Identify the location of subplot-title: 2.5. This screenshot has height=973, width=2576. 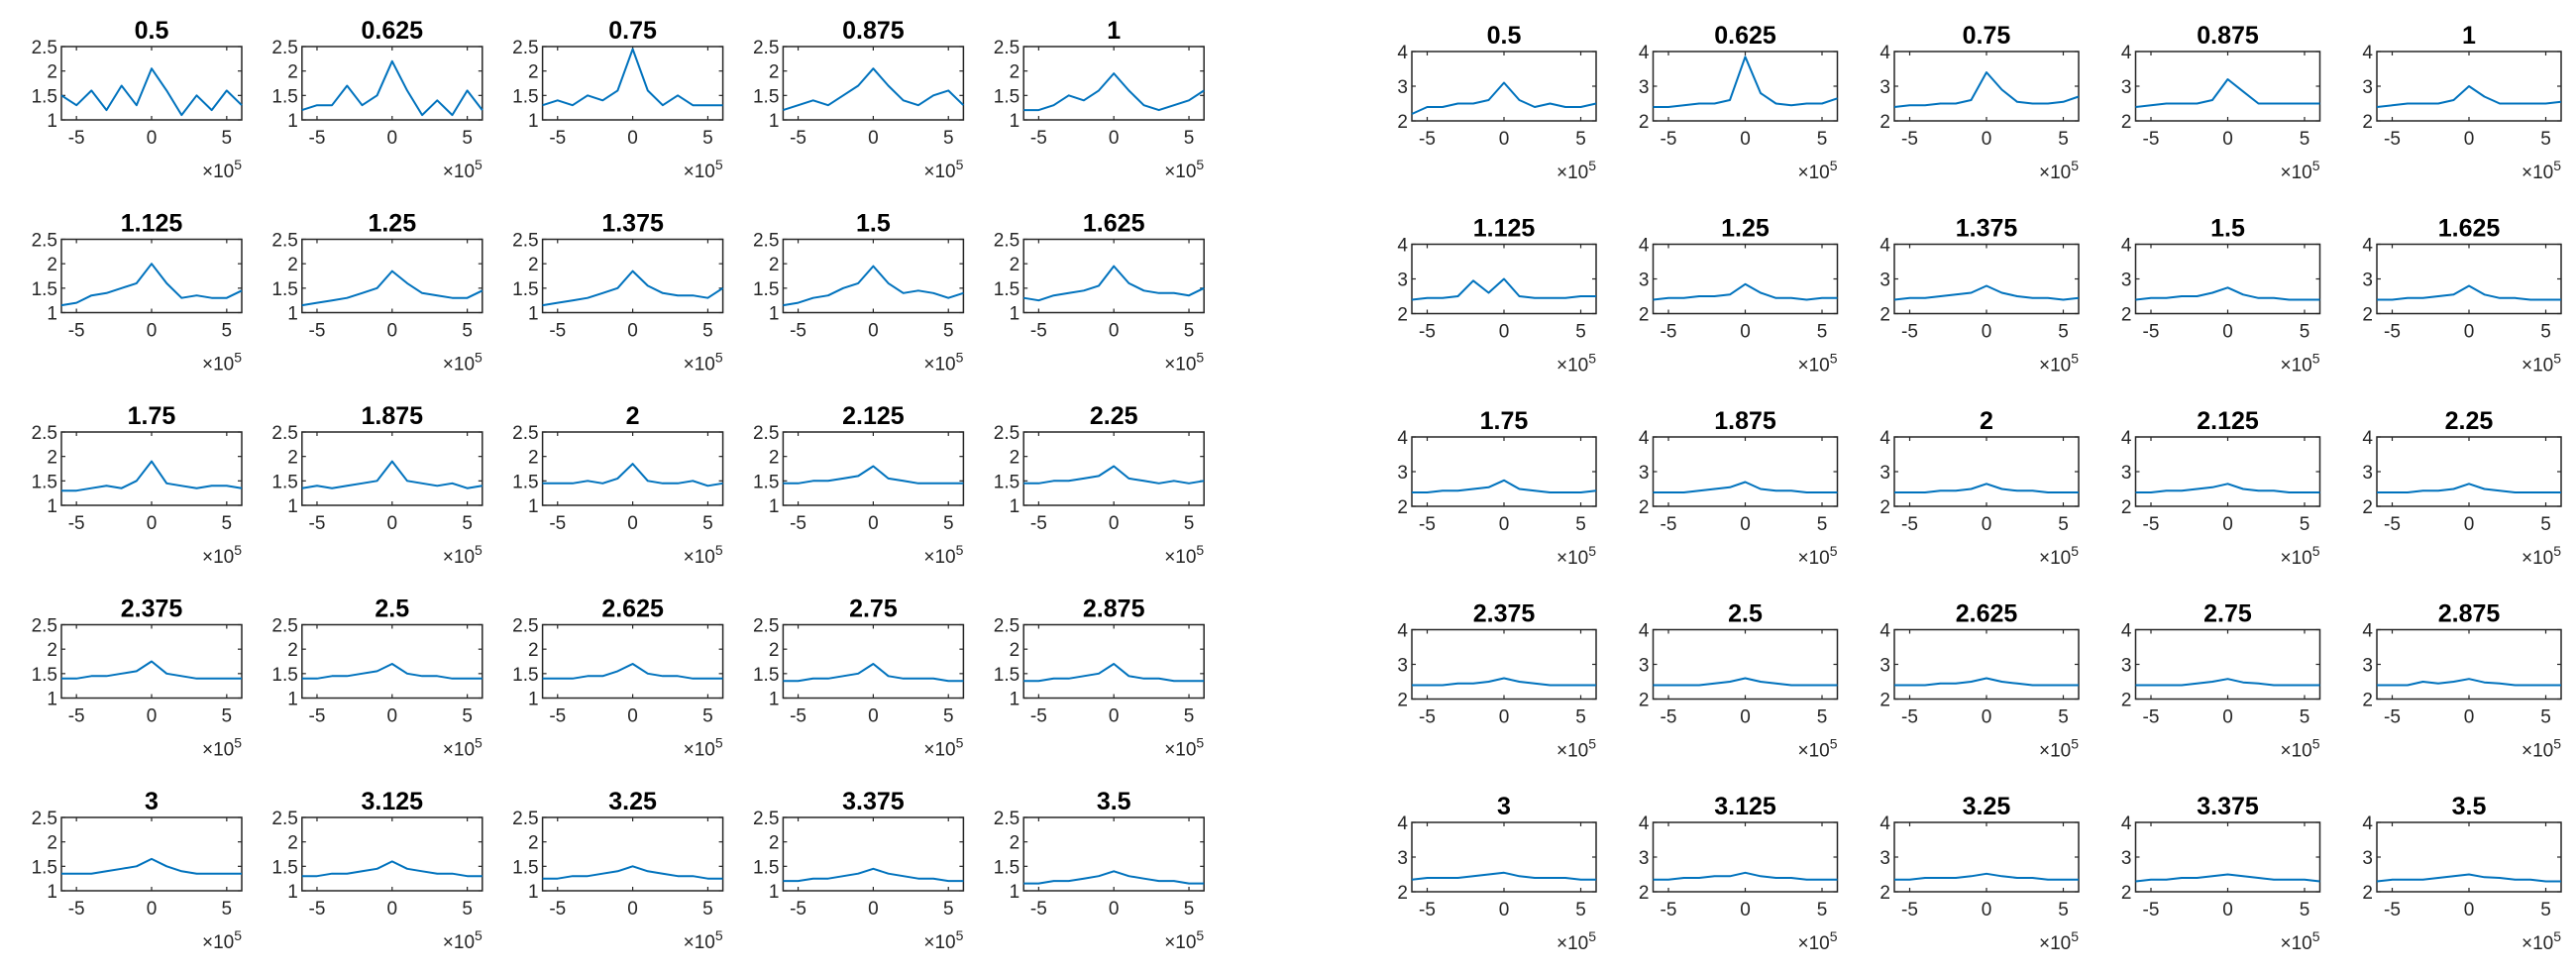
(392, 609).